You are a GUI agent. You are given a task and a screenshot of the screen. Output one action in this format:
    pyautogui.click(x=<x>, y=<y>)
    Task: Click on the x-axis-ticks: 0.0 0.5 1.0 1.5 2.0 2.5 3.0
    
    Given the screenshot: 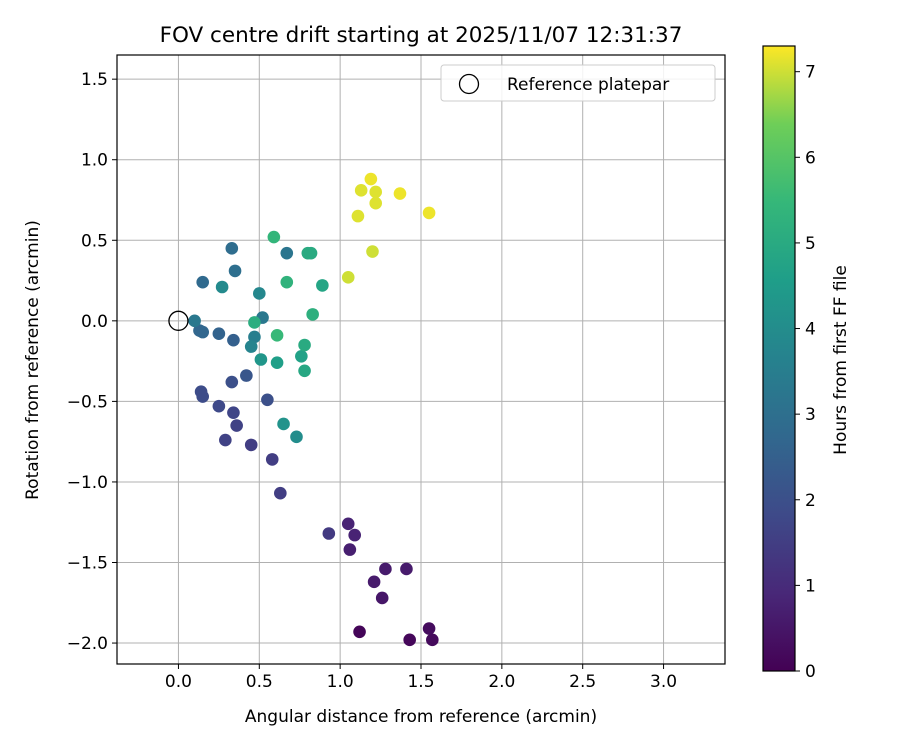 What is the action you would take?
    pyautogui.click(x=421, y=678)
    